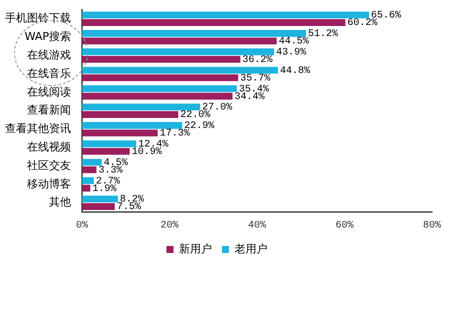 The image size is (450, 321). Describe the element at coordinates (128, 208) in the screenshot. I see `data-label: 7.5%` at that location.